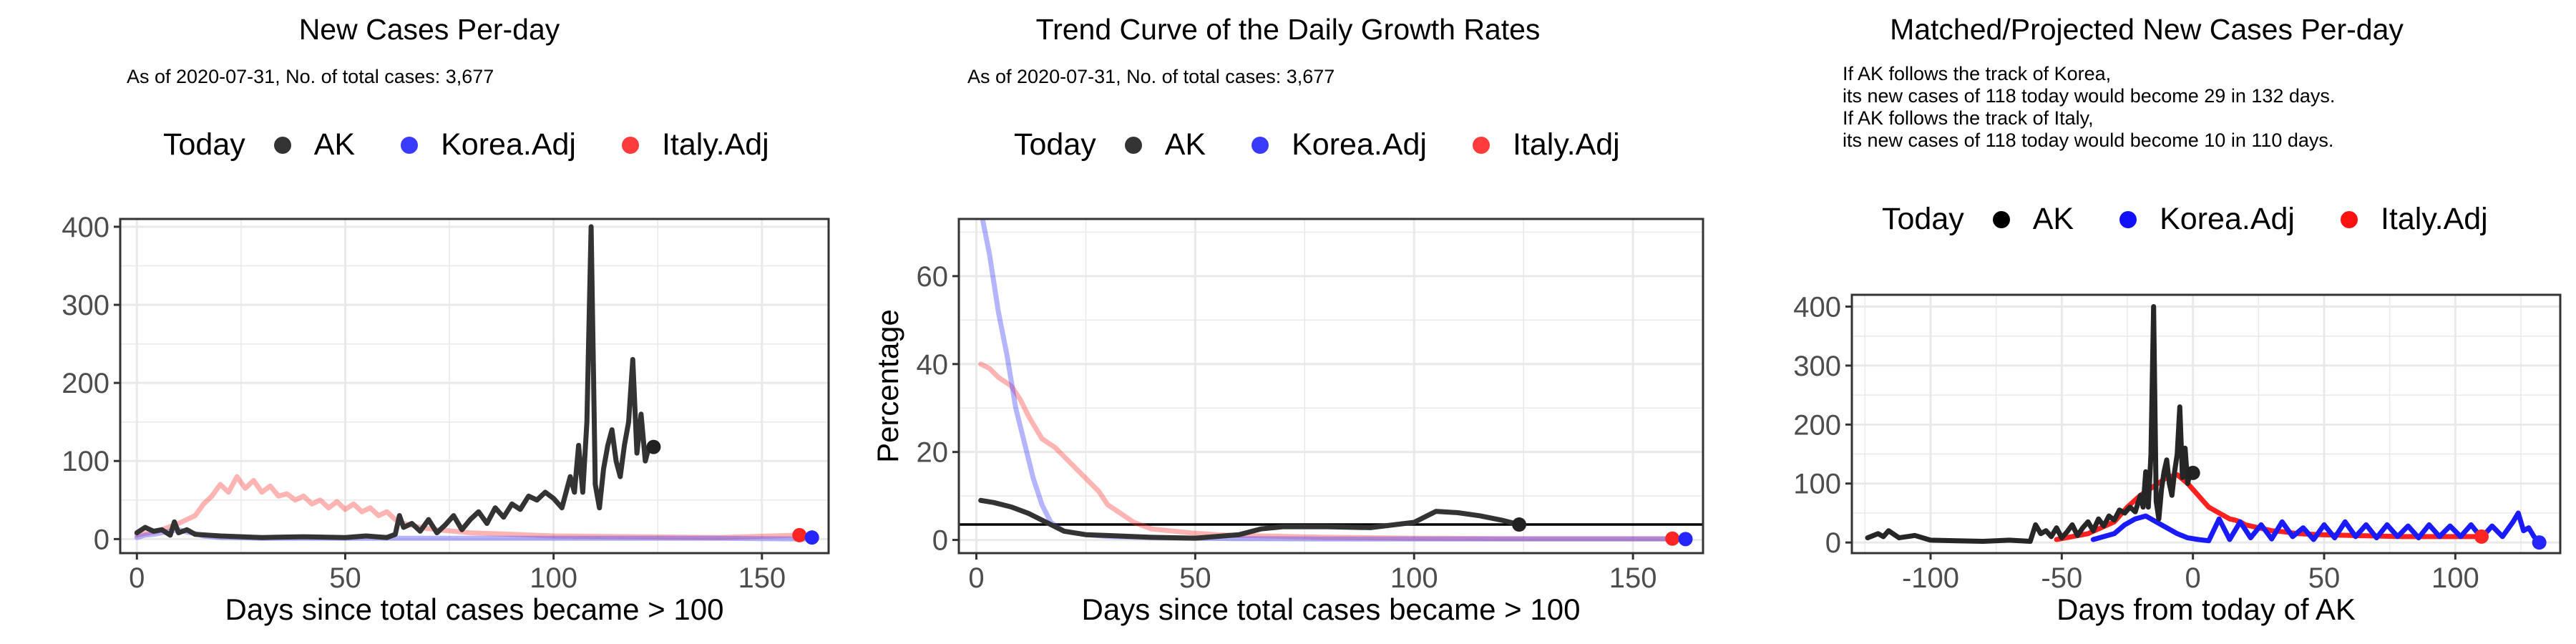 The height and width of the screenshot is (644, 2576). Describe the element at coordinates (429, 29) in the screenshot. I see `chart-title: New Cases Per-day` at that location.